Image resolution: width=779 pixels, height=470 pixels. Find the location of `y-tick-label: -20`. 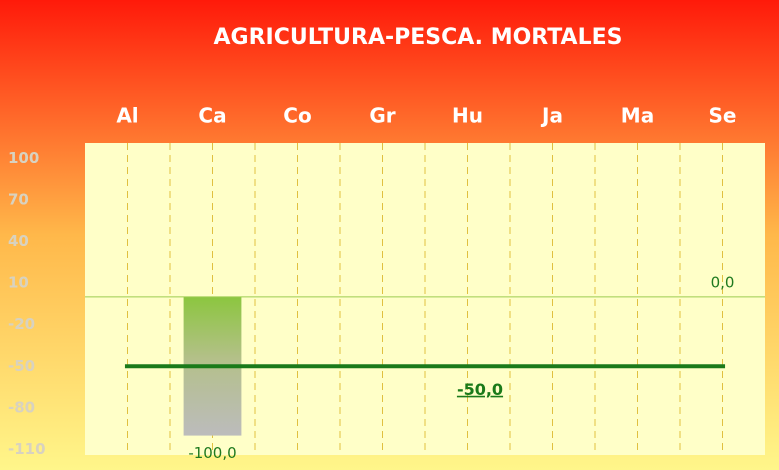

y-tick-label: -20 is located at coordinates (21, 324).